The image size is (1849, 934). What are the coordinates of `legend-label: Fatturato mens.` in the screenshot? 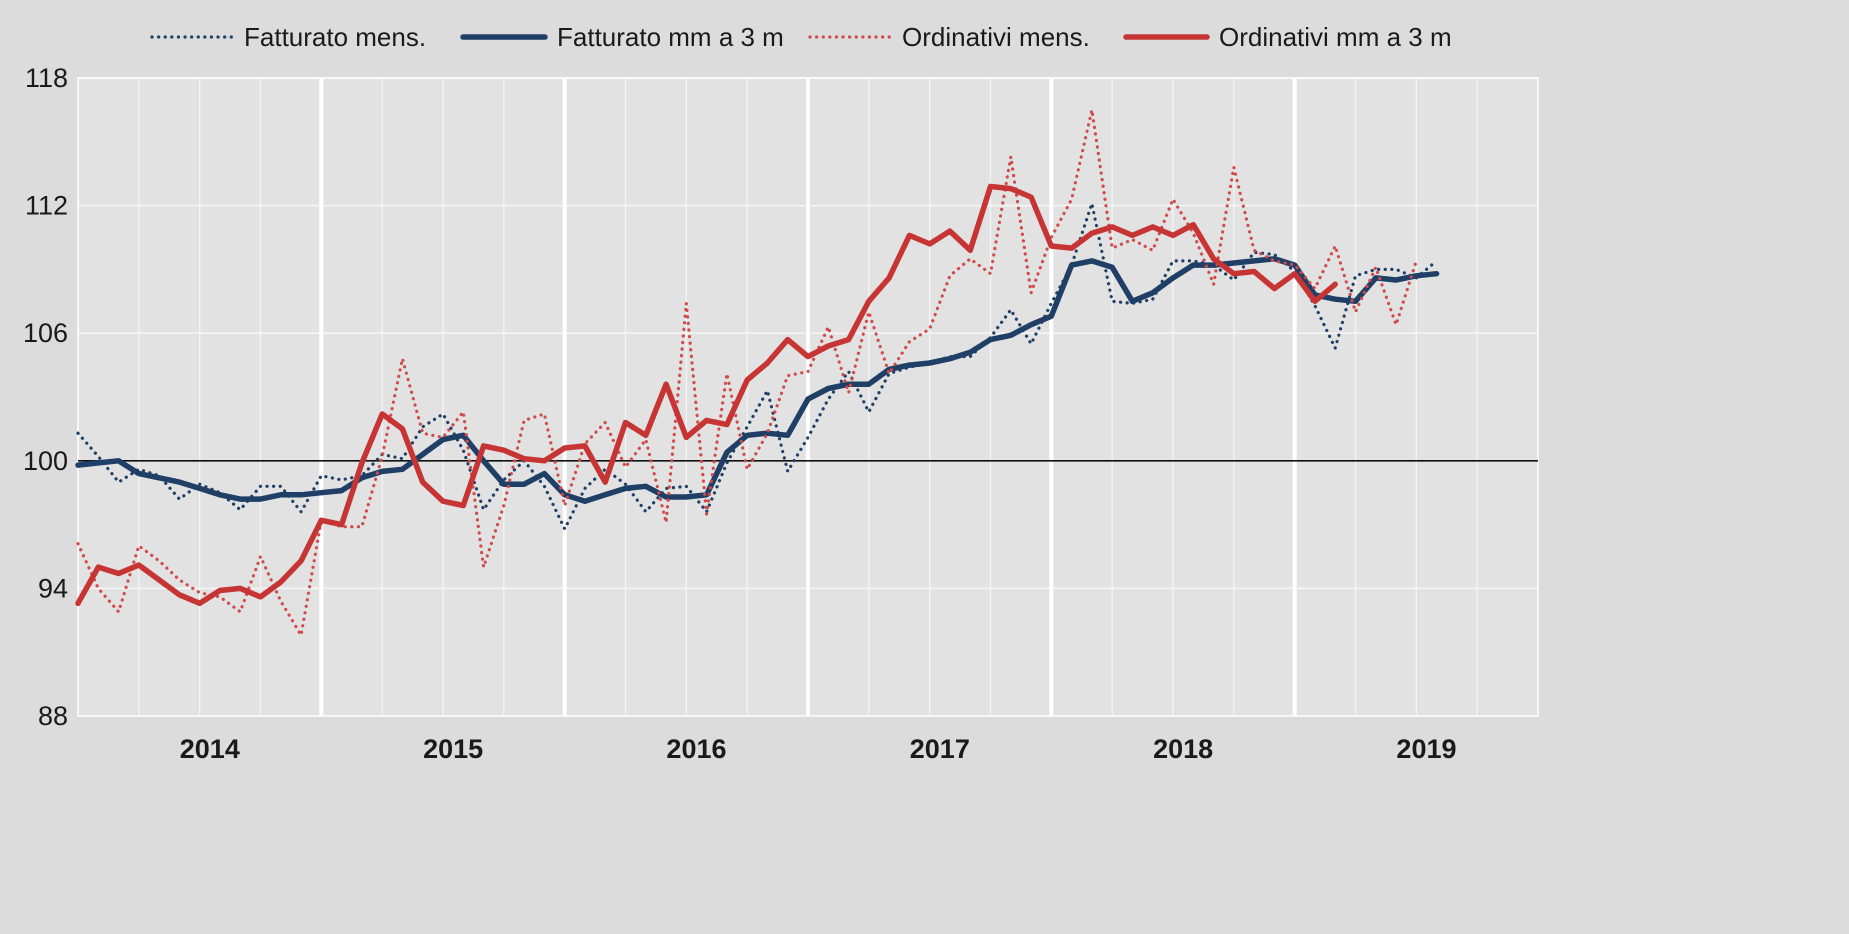 It's located at (335, 37).